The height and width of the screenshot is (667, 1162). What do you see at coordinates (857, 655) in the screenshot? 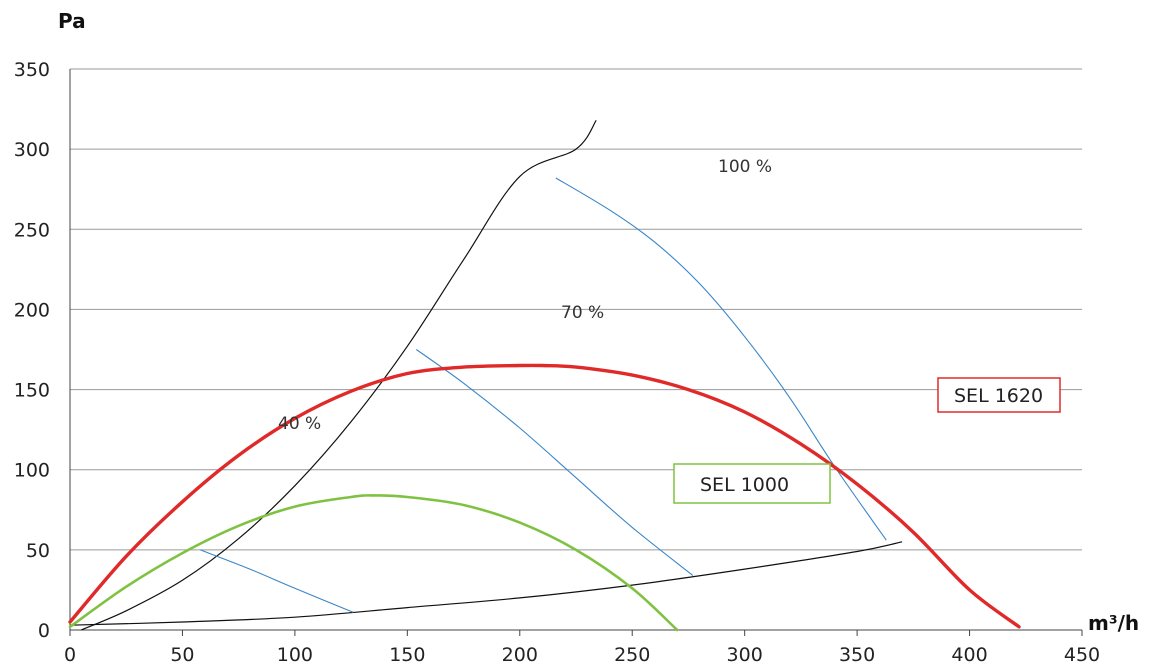
I see `x-tick-350: 350` at bounding box center [857, 655].